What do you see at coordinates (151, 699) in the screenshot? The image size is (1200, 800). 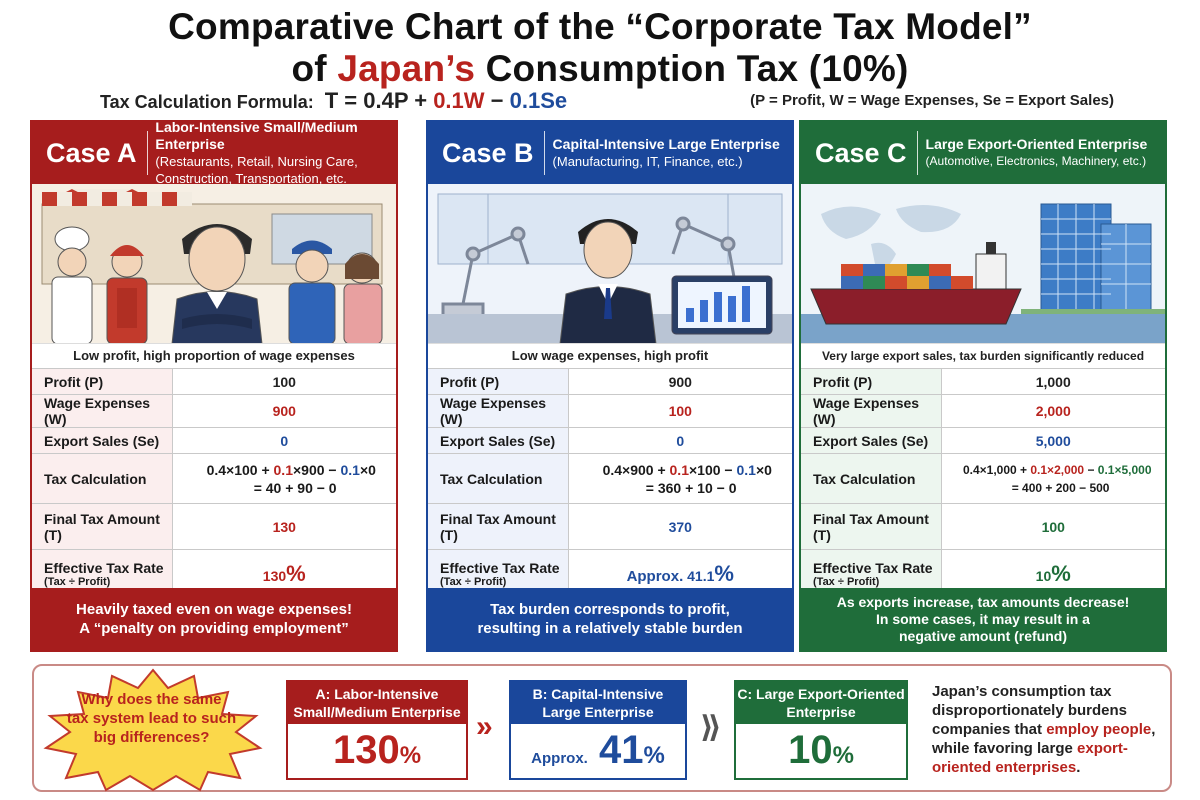 I see `question-line-1: Why does the same` at bounding box center [151, 699].